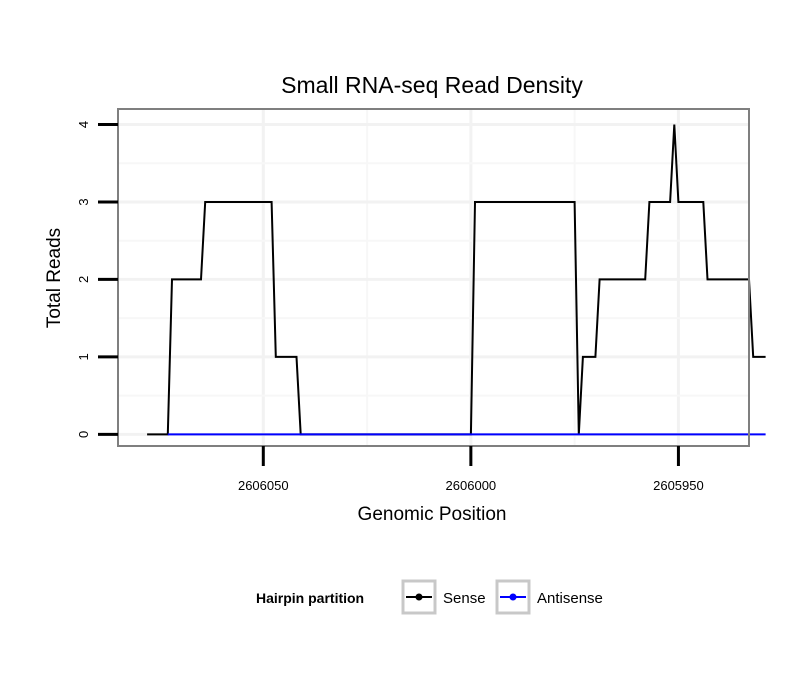 The width and height of the screenshot is (810, 695). What do you see at coordinates (464, 598) in the screenshot?
I see `legend-entry-label: Sense` at bounding box center [464, 598].